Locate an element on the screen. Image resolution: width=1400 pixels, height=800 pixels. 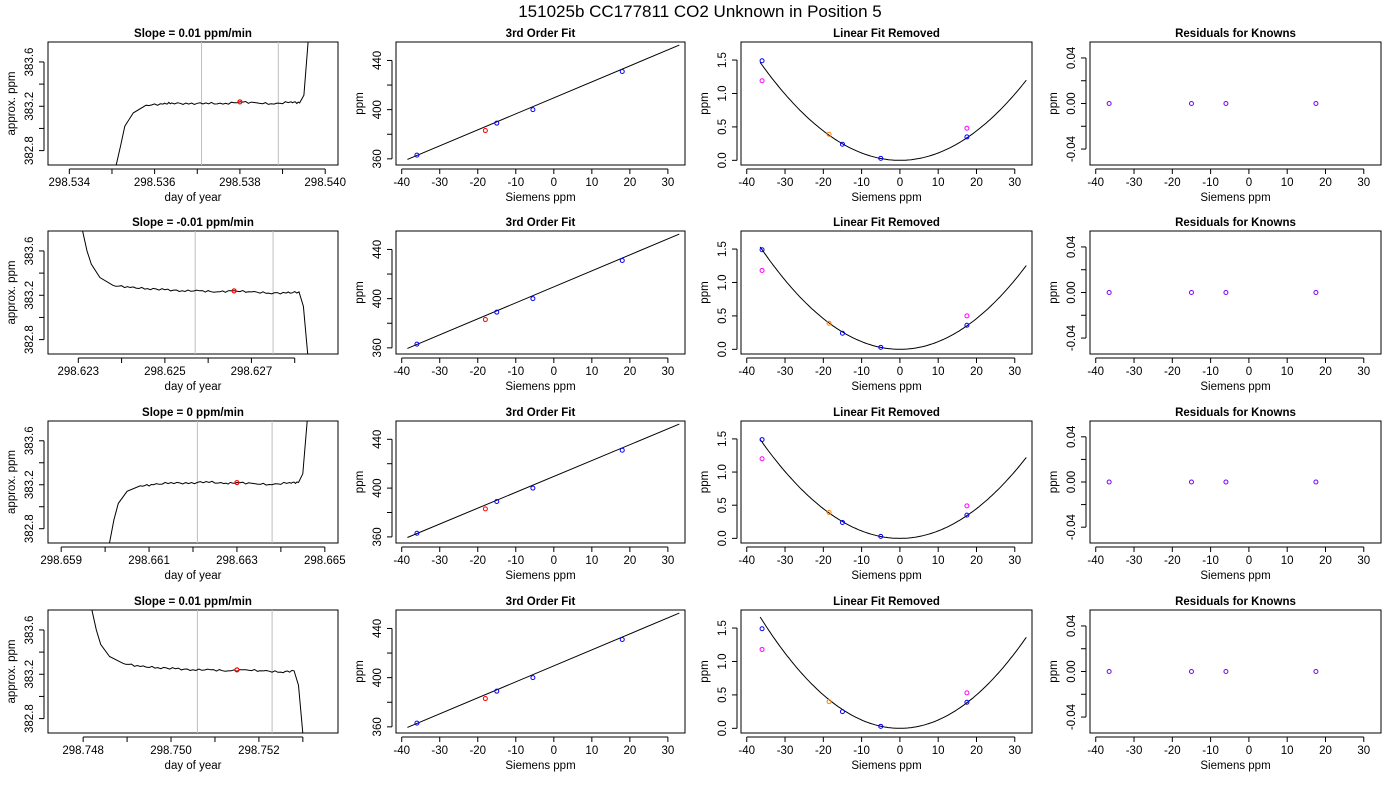
panel-title: Slope = 0 ppm/min is located at coordinates (193, 413).